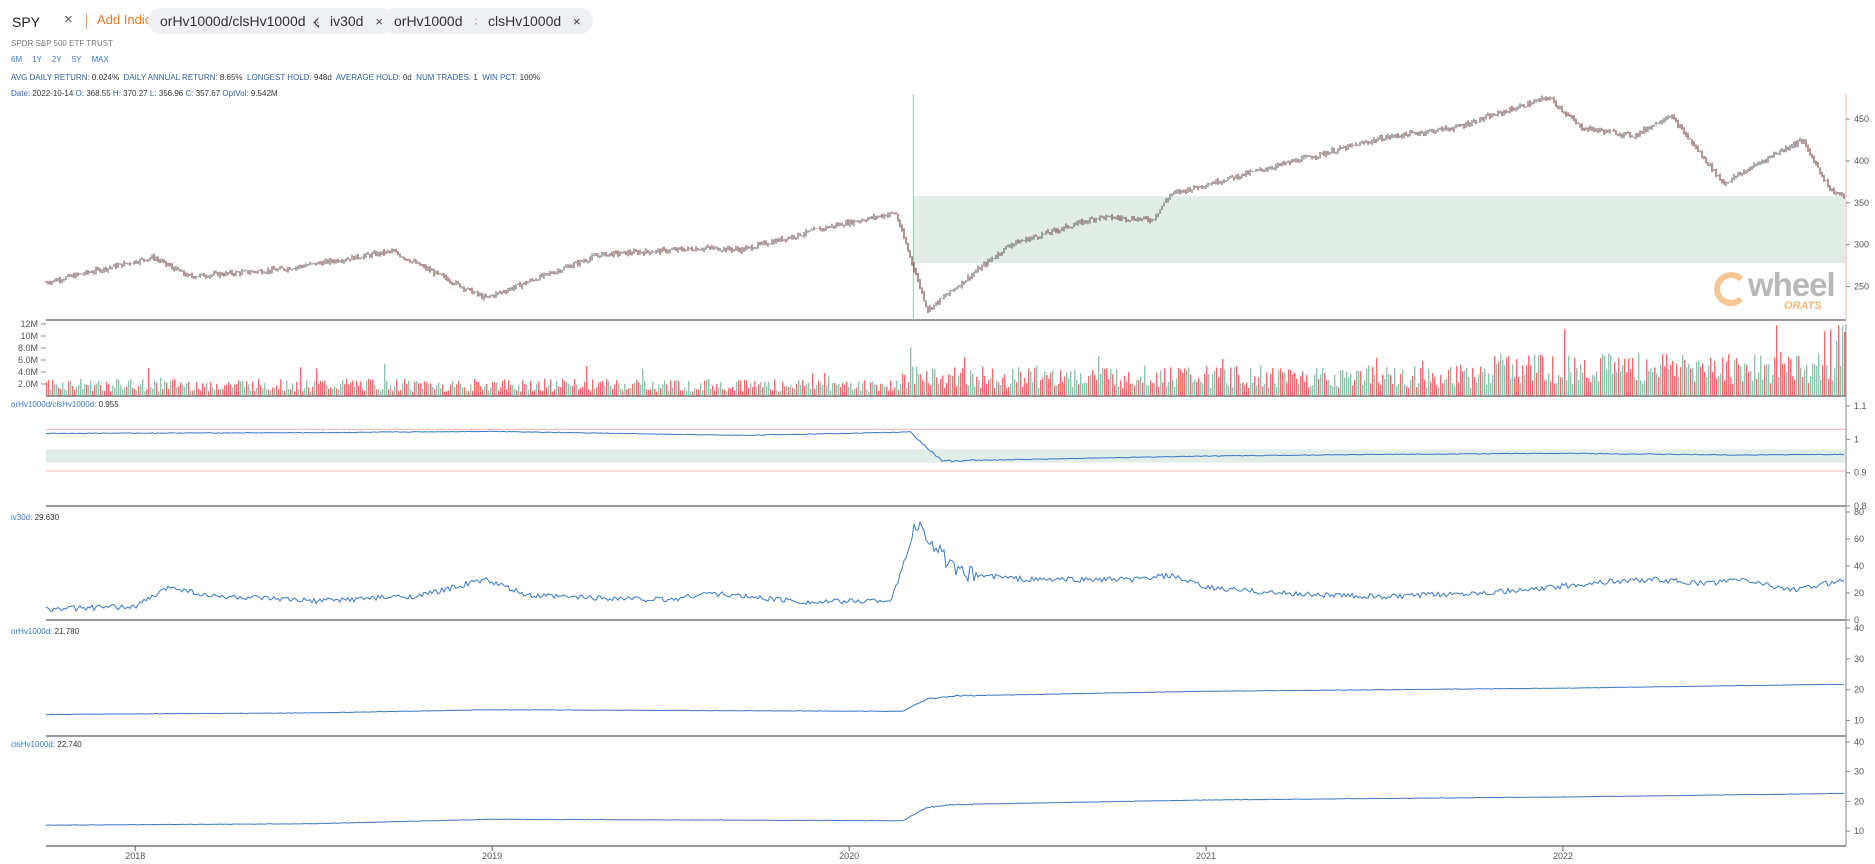 The width and height of the screenshot is (1875, 864). What do you see at coordinates (37, 59) in the screenshot?
I see `range-1y: 1Y` at bounding box center [37, 59].